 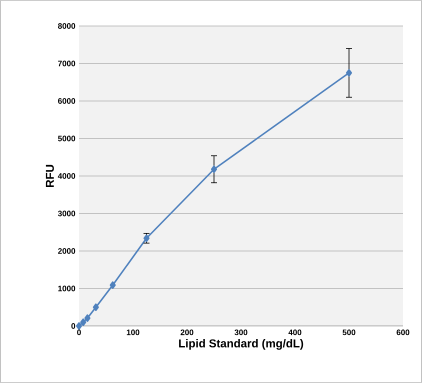 What do you see at coordinates (50, 176) in the screenshot?
I see `y-axis-title: RFU` at bounding box center [50, 176].